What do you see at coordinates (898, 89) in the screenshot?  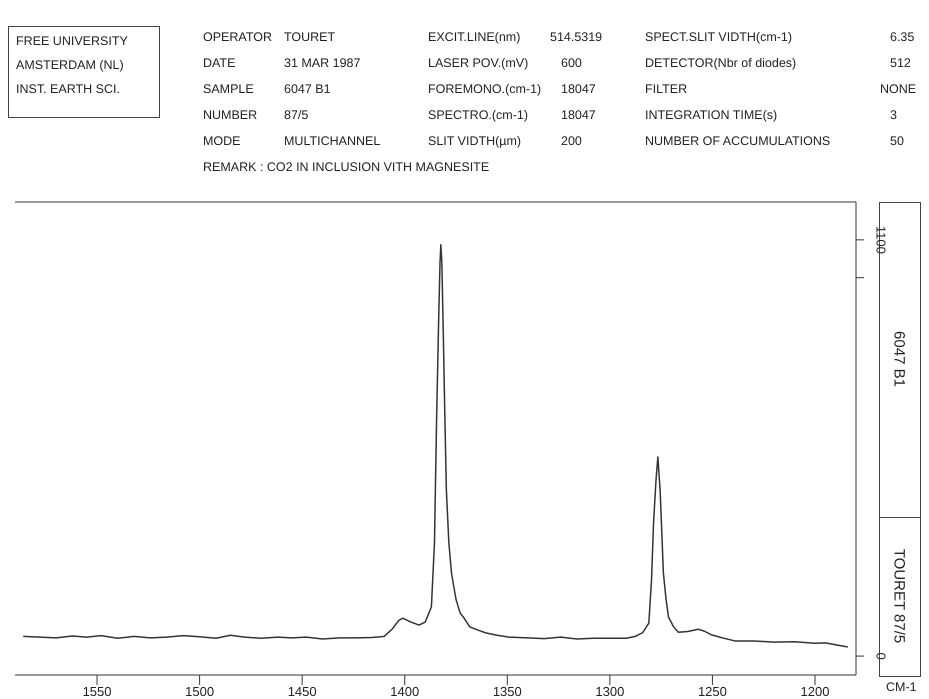 I see `text: NONE` at bounding box center [898, 89].